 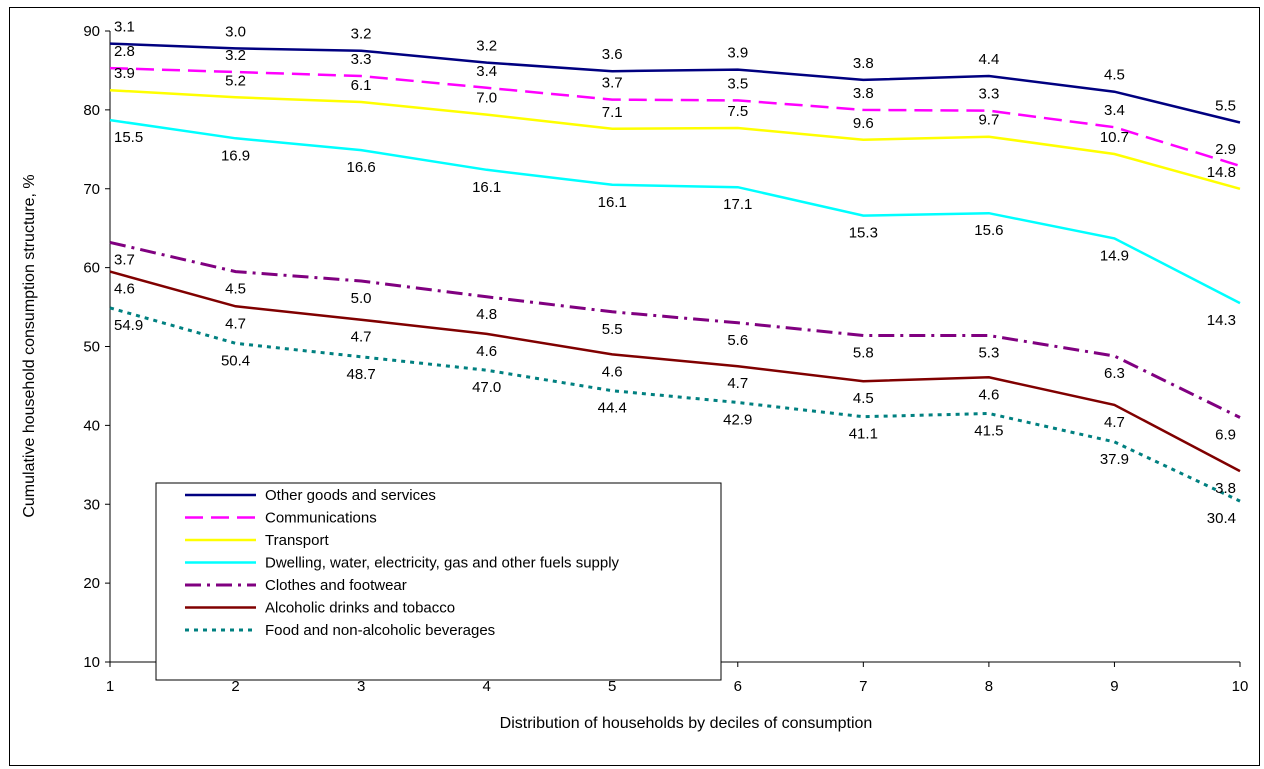 I want to click on data-label: 6.3, so click(x=1114, y=373).